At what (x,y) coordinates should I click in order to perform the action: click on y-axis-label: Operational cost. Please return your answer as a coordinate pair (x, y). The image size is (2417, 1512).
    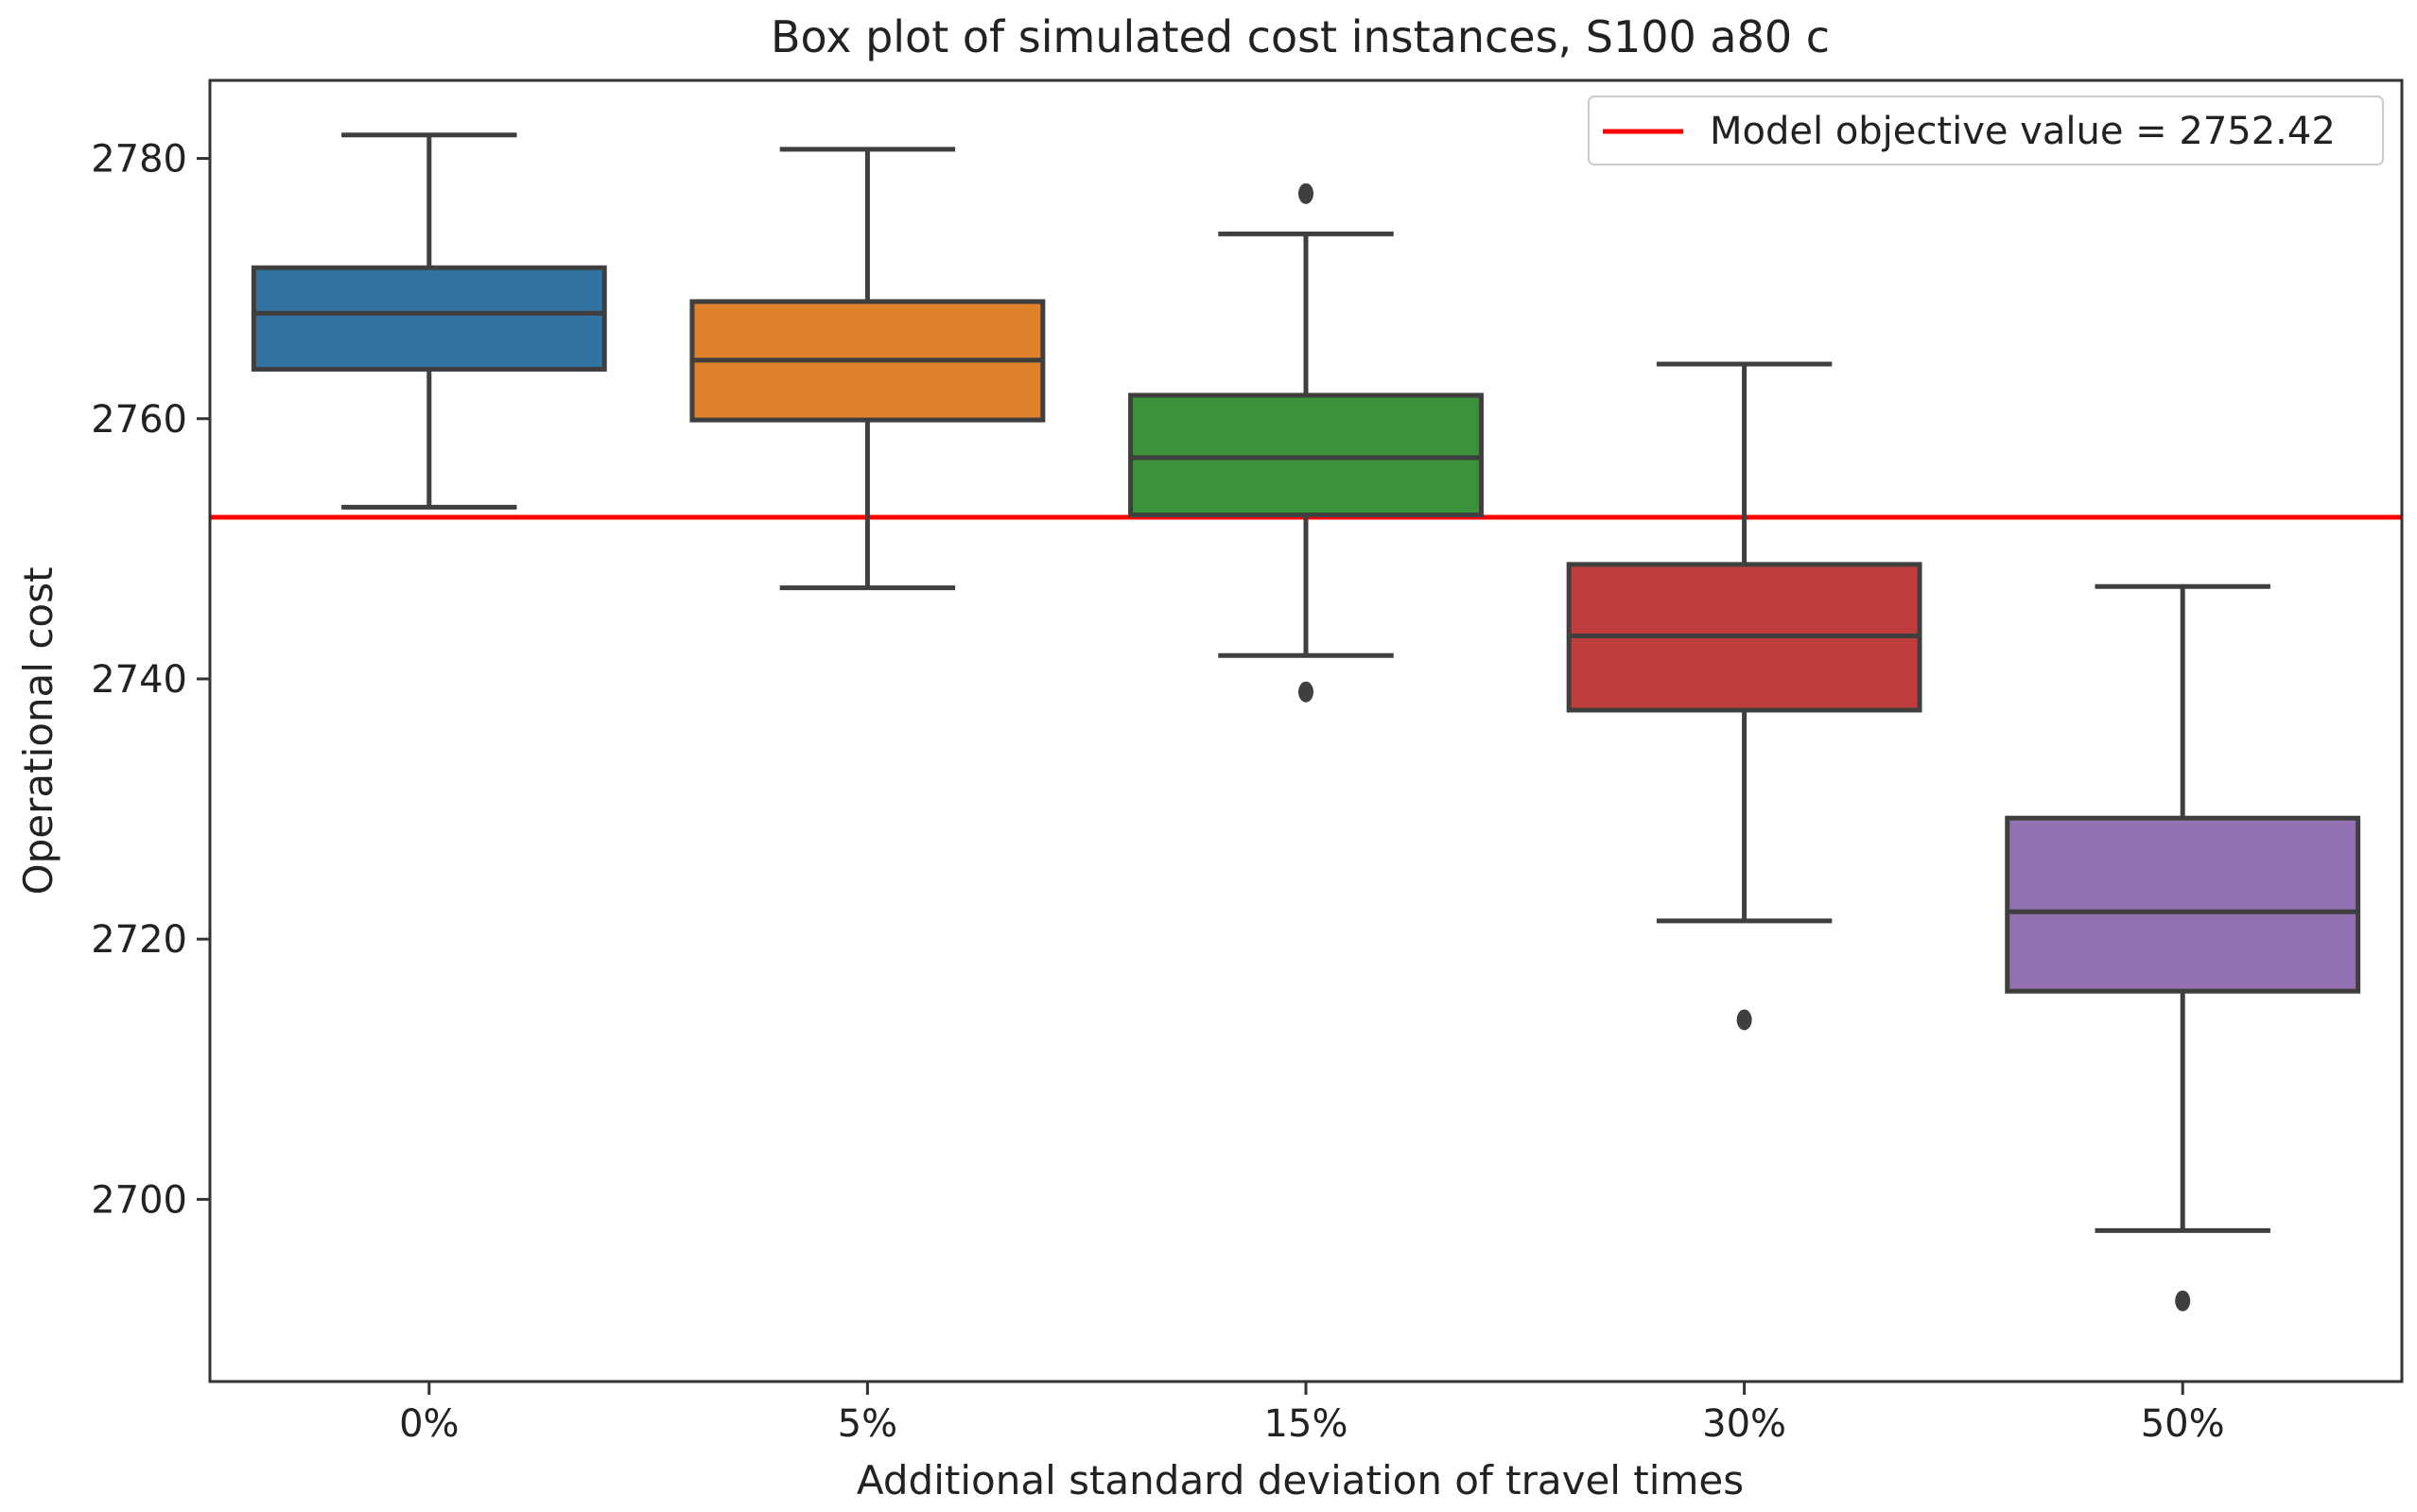
    Looking at the image, I should click on (38, 731).